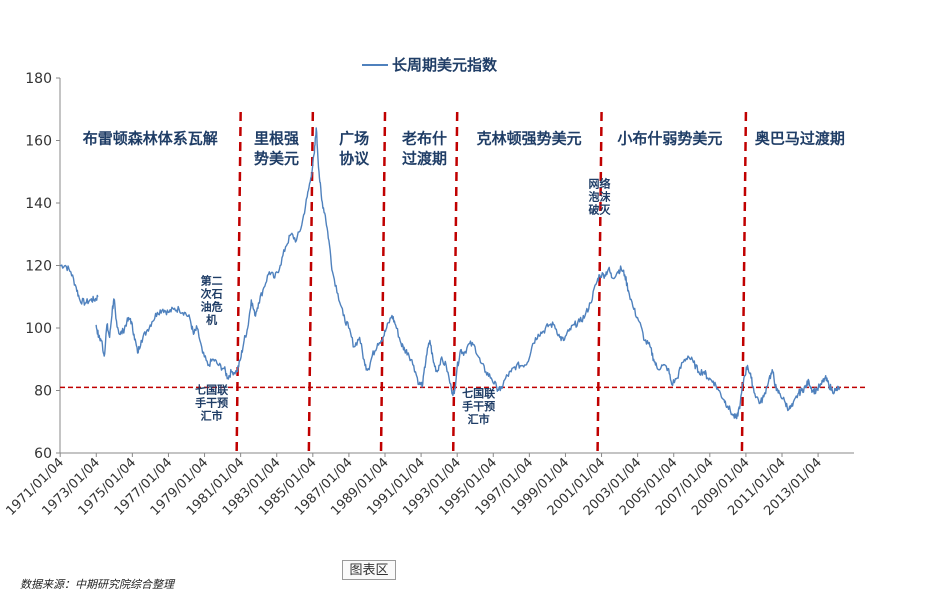 This screenshot has height=612, width=926. I want to click on event-annotation: 机, so click(211, 319).